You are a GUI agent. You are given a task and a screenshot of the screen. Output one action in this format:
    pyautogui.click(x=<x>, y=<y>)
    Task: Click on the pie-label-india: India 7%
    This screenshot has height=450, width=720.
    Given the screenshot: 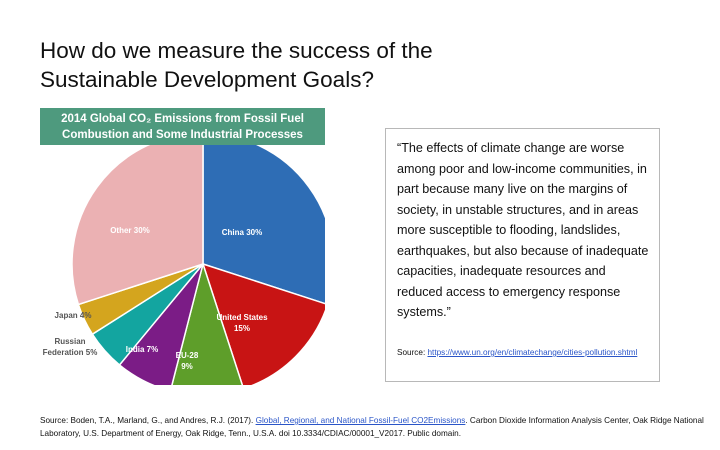 What is the action you would take?
    pyautogui.click(x=142, y=349)
    